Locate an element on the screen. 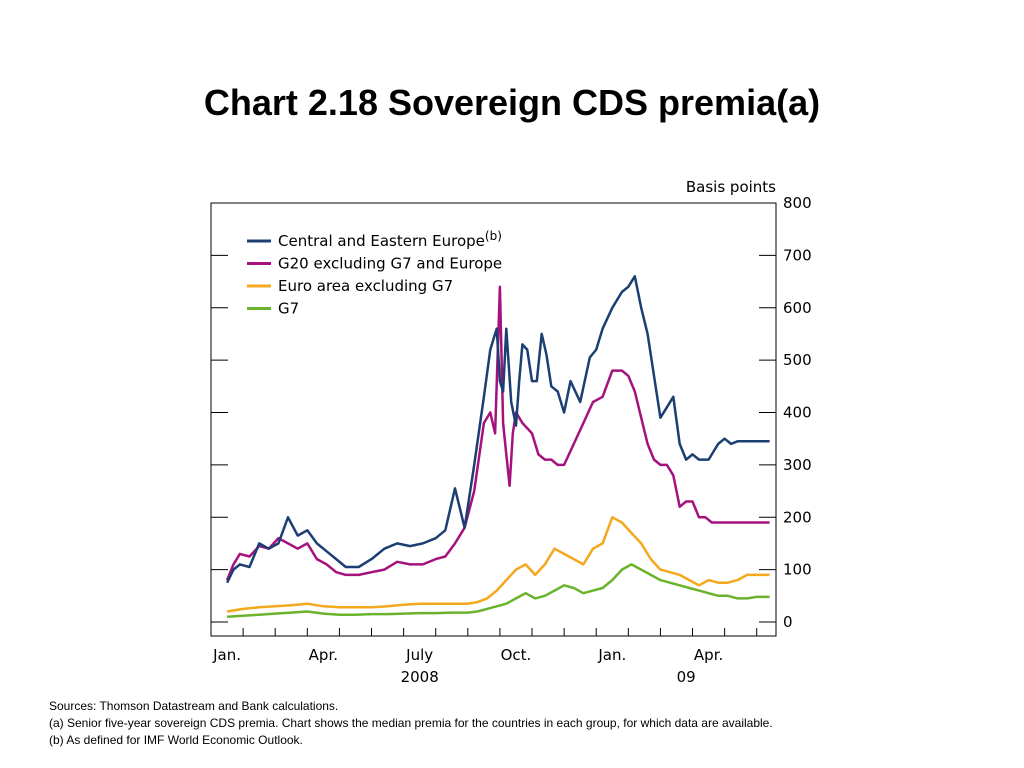  y-axis-unit-label: Basis points is located at coordinates (731, 187).